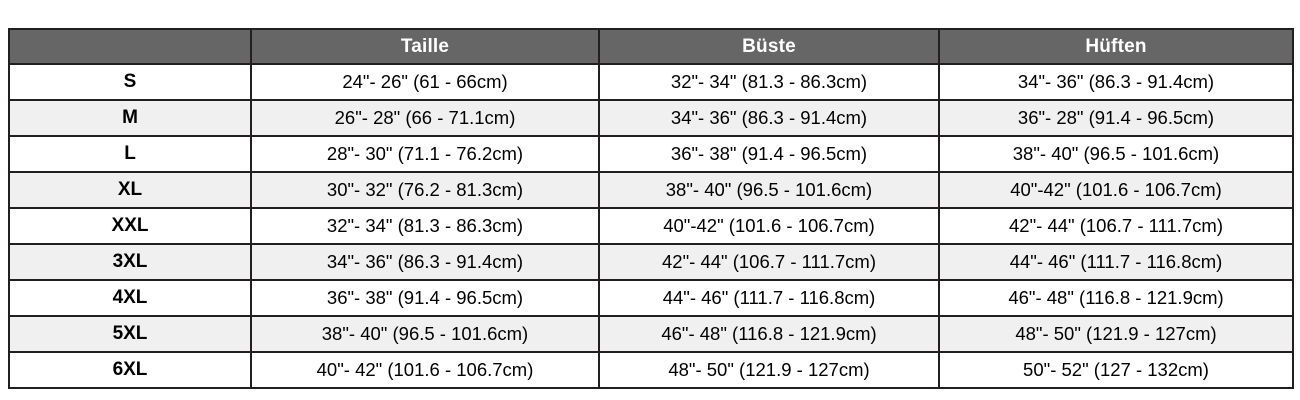 The width and height of the screenshot is (1300, 400). What do you see at coordinates (769, 298) in the screenshot?
I see `bust-value: 44"- 46" (111.7 - 116.8cm)` at bounding box center [769, 298].